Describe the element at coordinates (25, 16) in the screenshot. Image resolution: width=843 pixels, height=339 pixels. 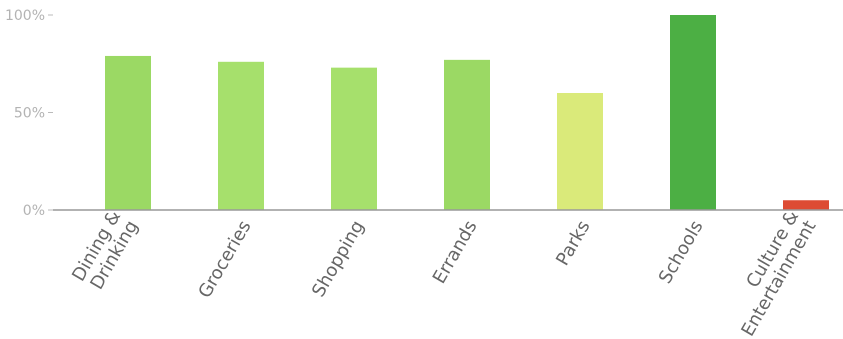
I see `y-tick-label: 100%` at that location.